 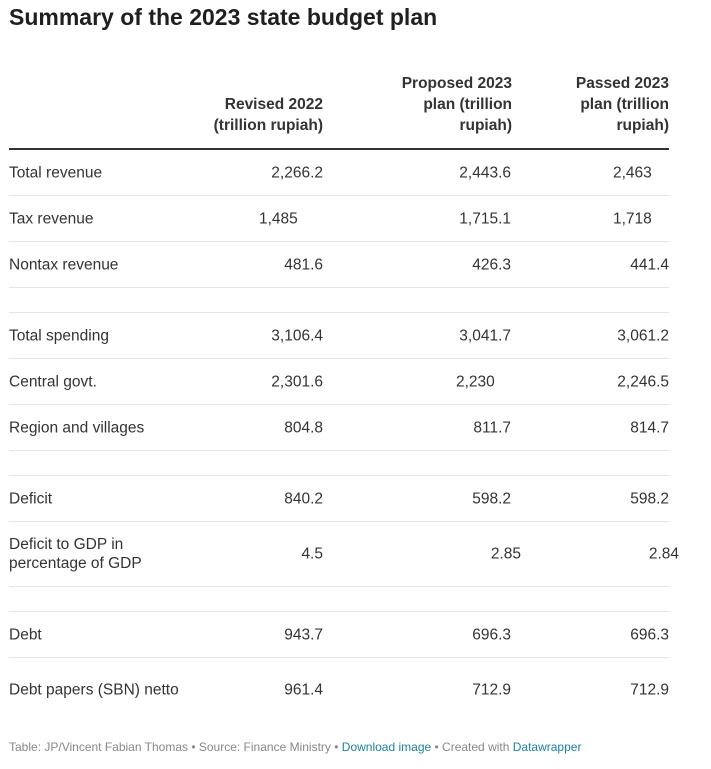 I want to click on row-label: Debt papers (SBN) netto, so click(x=94, y=690).